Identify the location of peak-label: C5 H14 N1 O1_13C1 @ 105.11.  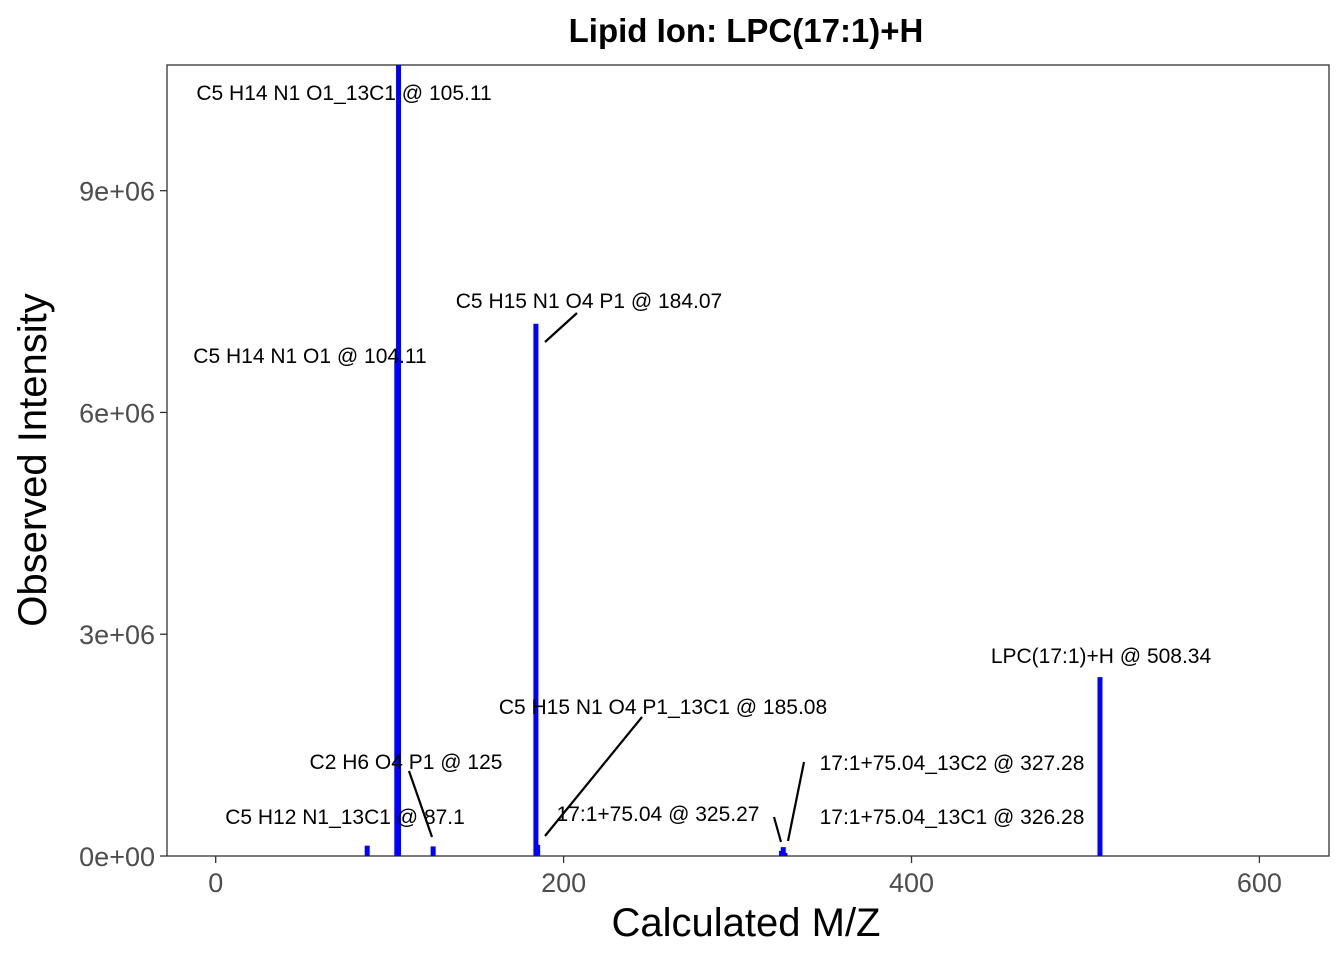
(343, 93).